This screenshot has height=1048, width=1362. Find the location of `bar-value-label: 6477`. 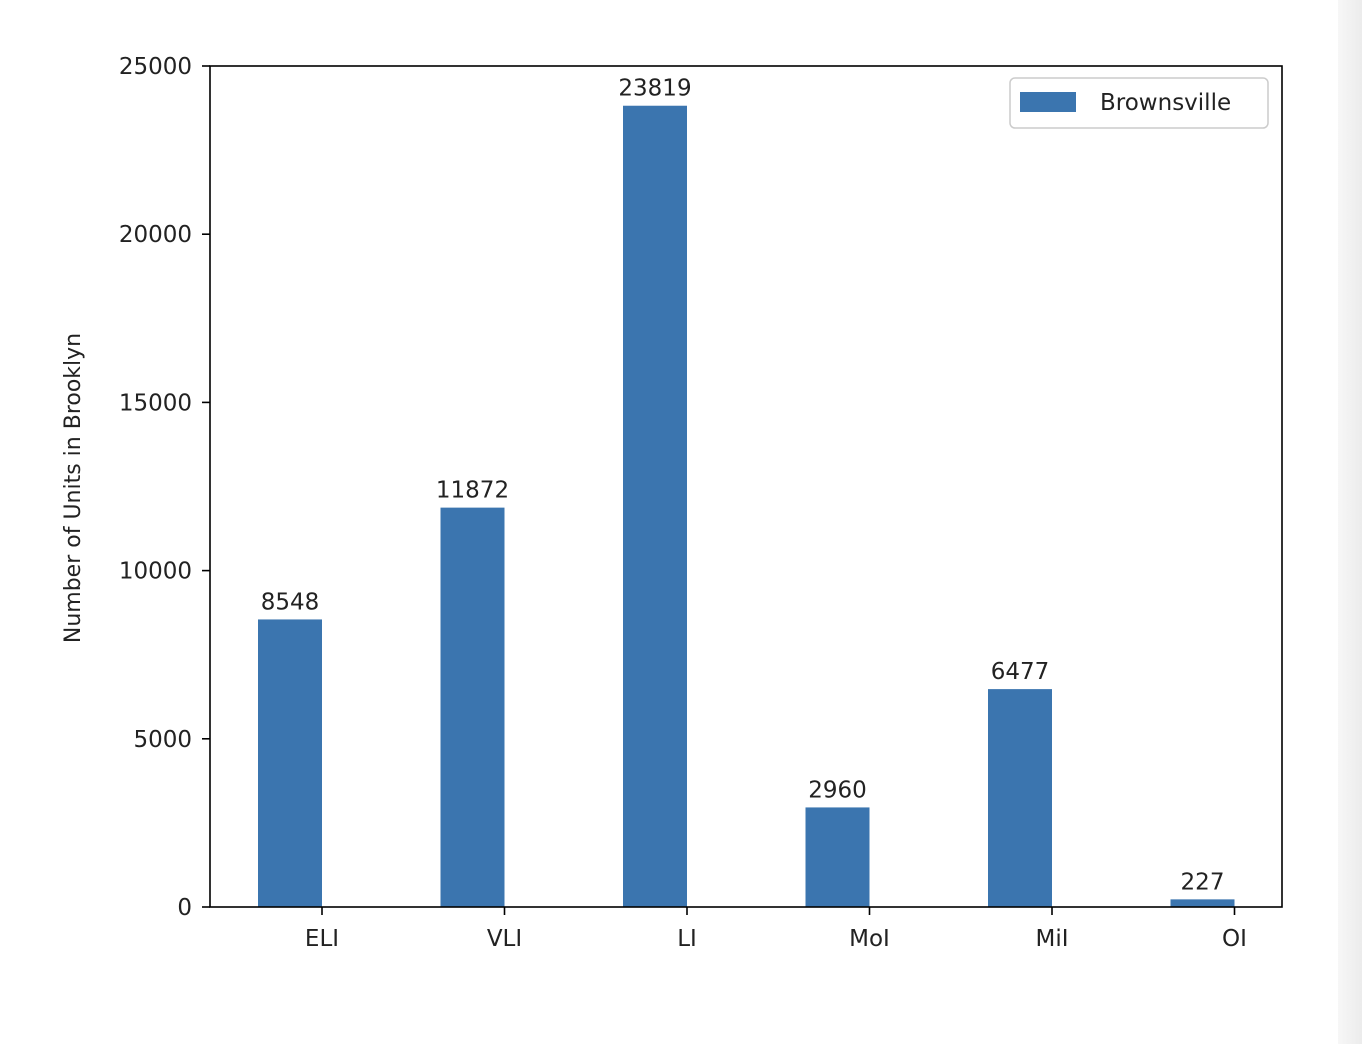

bar-value-label: 6477 is located at coordinates (1020, 672).